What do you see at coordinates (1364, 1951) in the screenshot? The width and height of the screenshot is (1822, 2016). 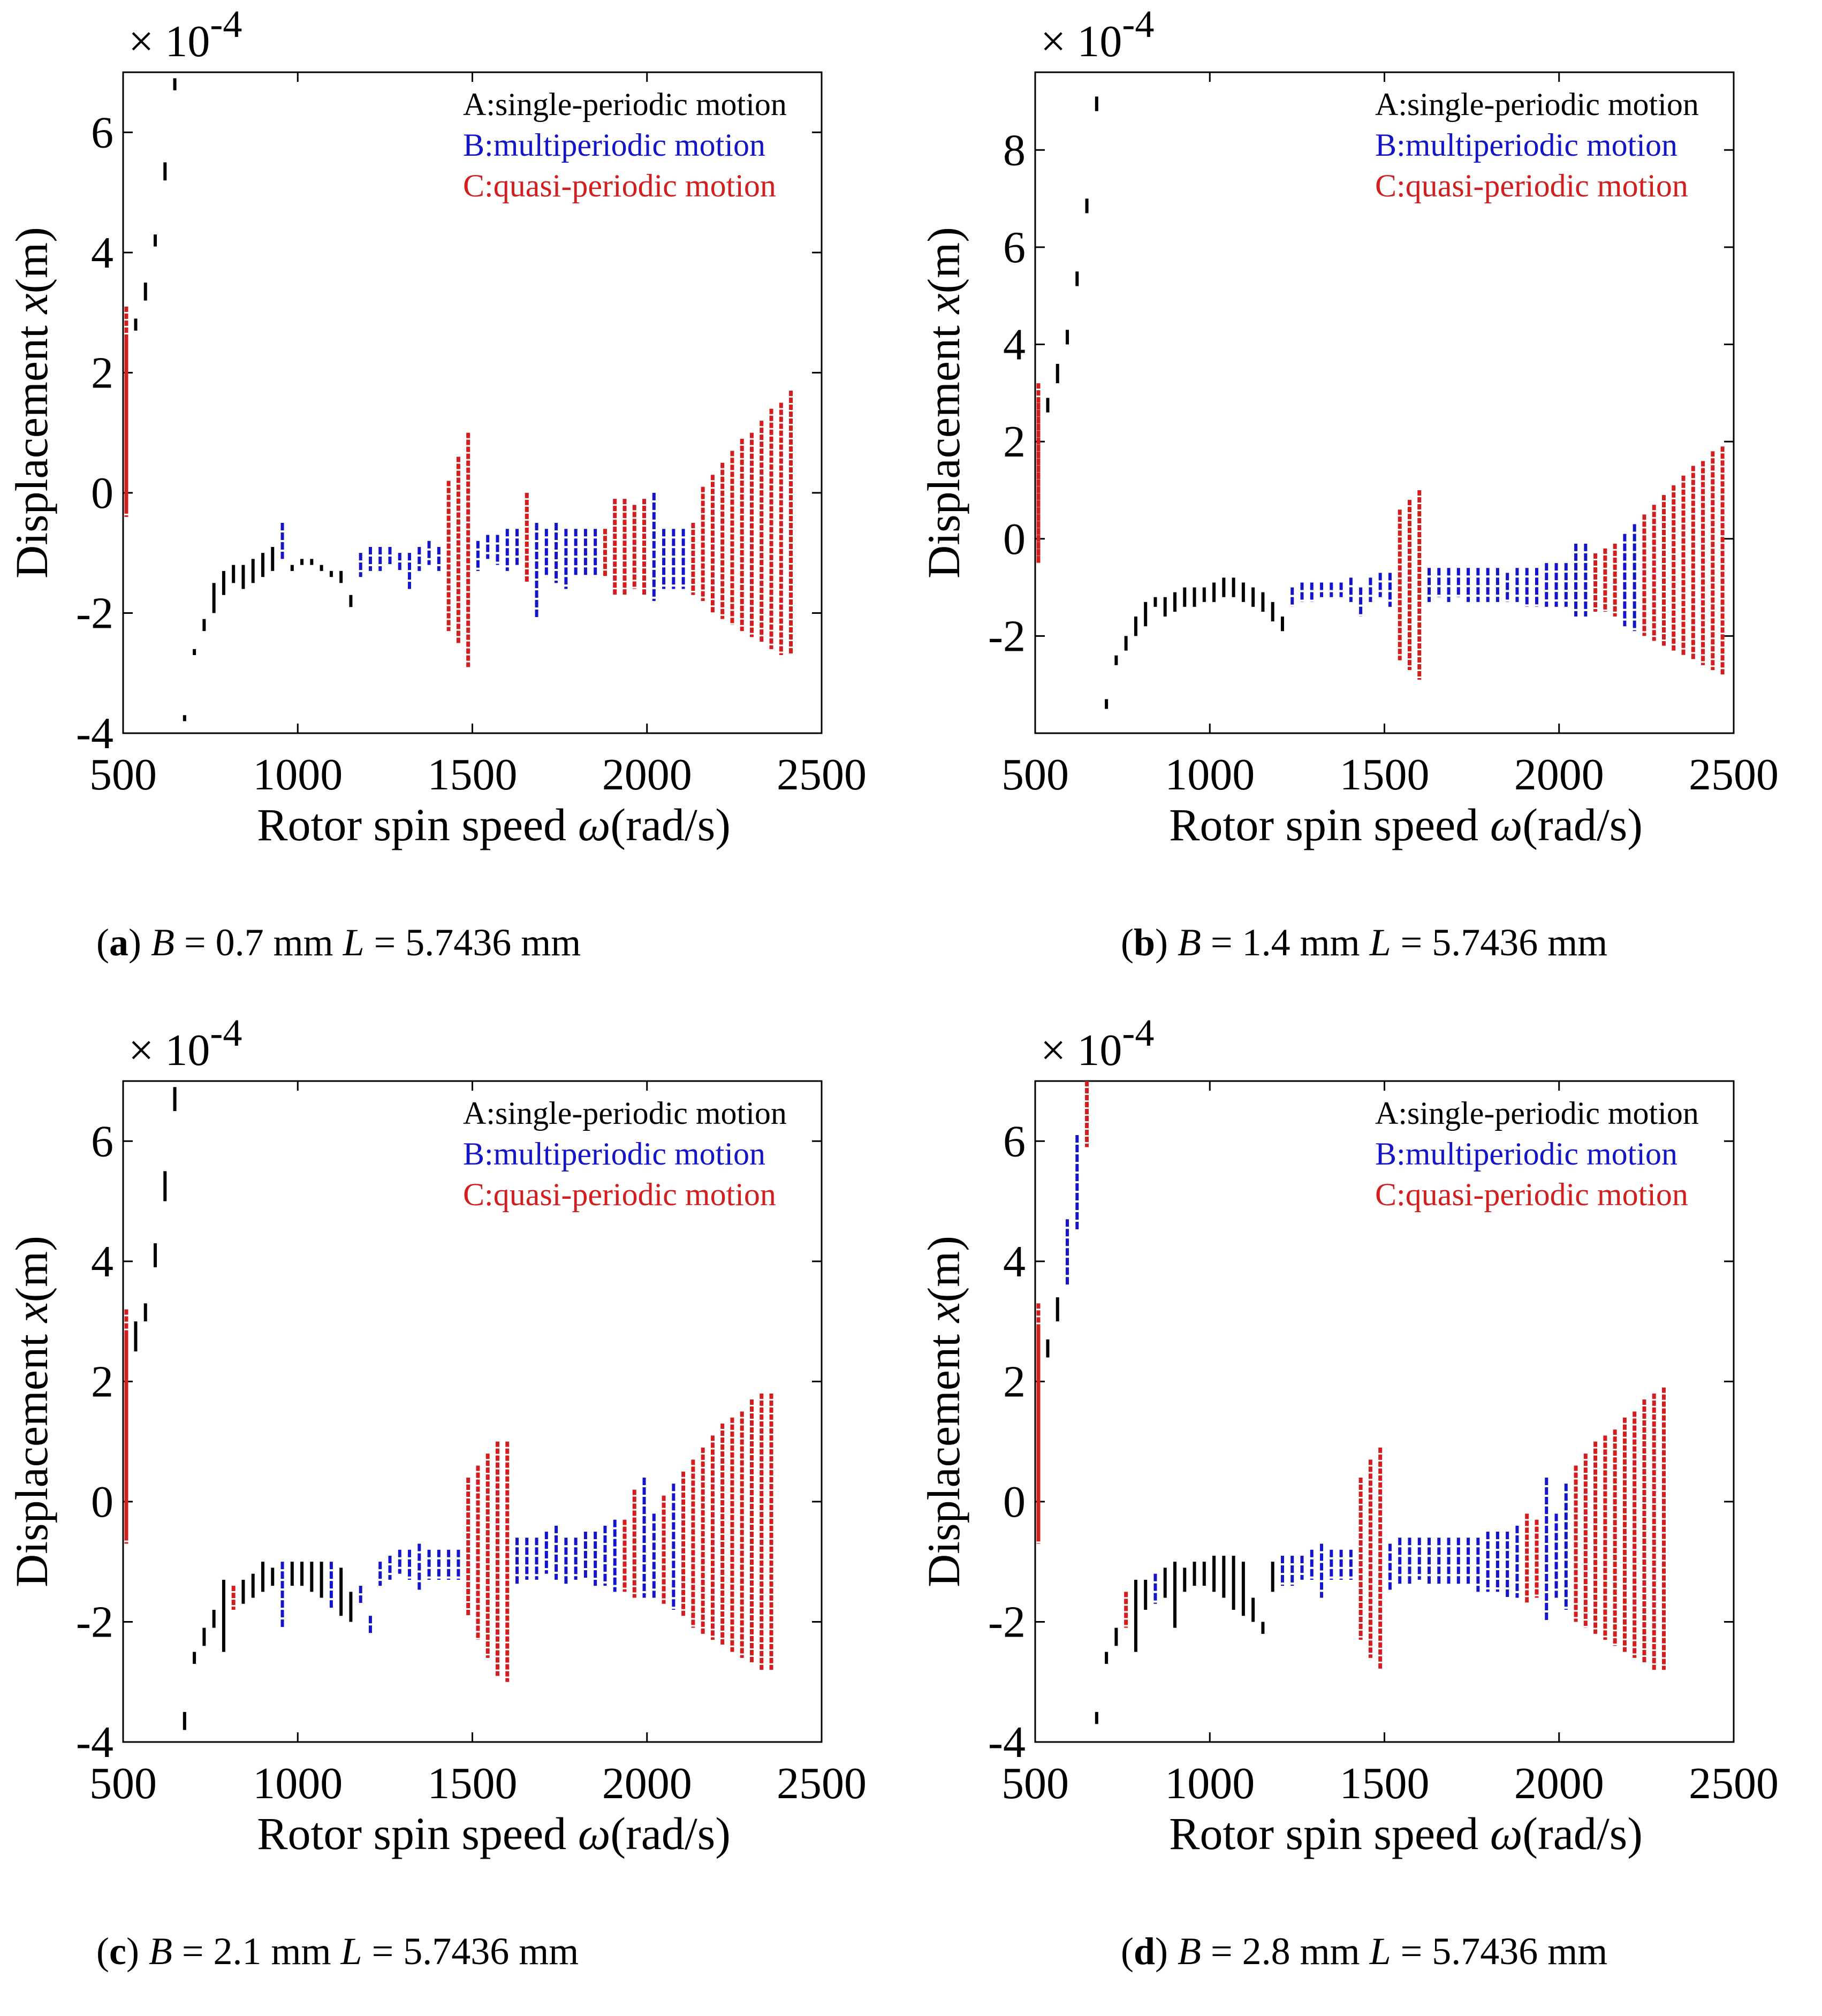 I see `caption-d: (d) B = 2.8 mm L = 5.7436 mm` at bounding box center [1364, 1951].